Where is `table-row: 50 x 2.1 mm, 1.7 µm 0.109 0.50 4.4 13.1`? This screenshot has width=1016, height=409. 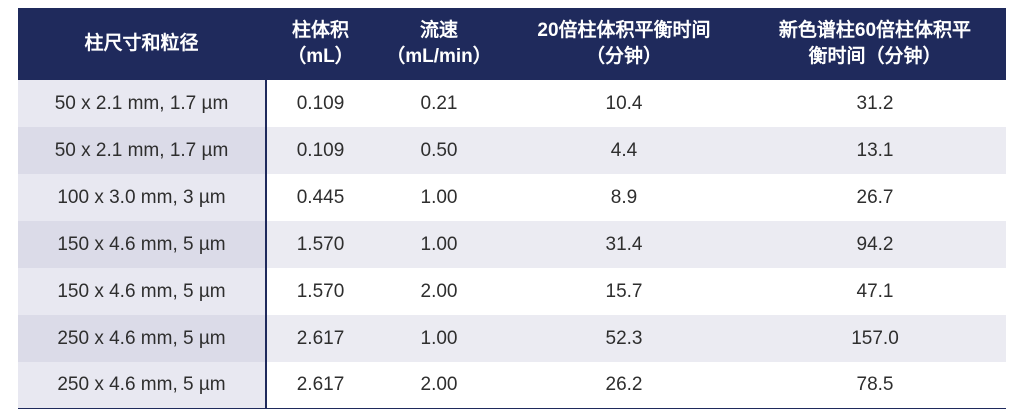 table-row: 50 x 2.1 mm, 1.7 µm 0.109 0.50 4.4 13.1 is located at coordinates (512, 150).